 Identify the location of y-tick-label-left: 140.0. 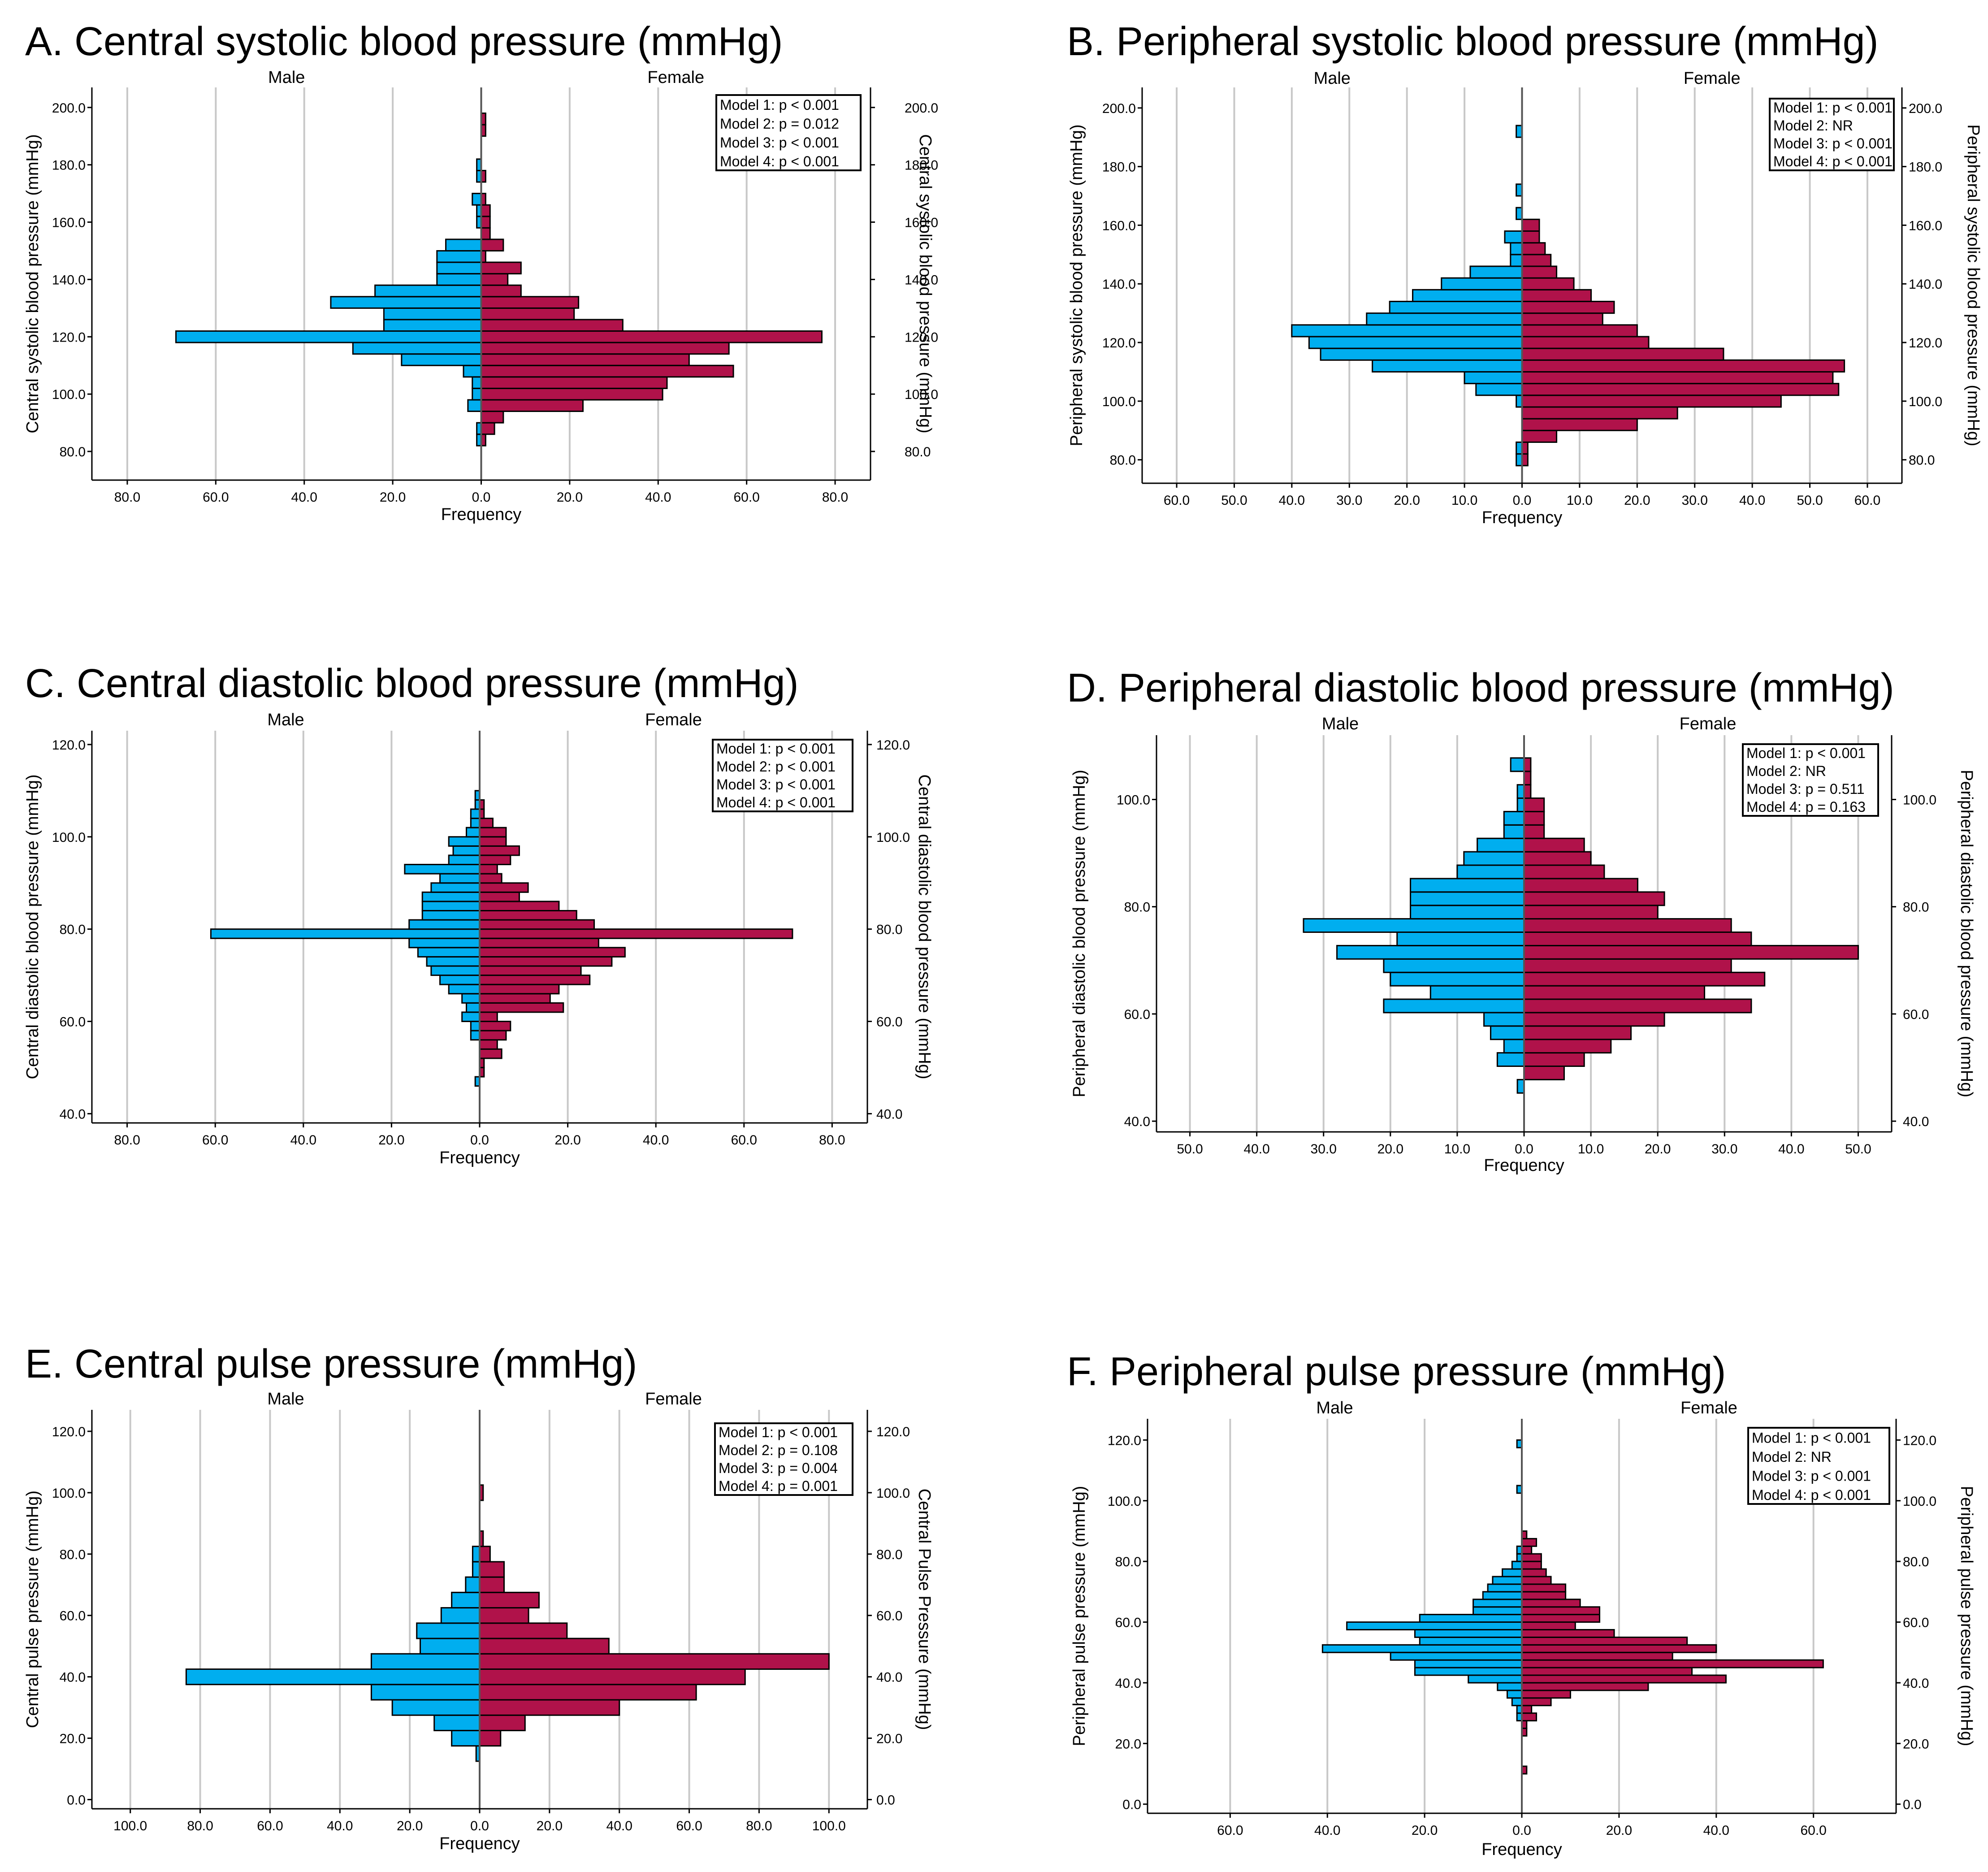
(69, 280).